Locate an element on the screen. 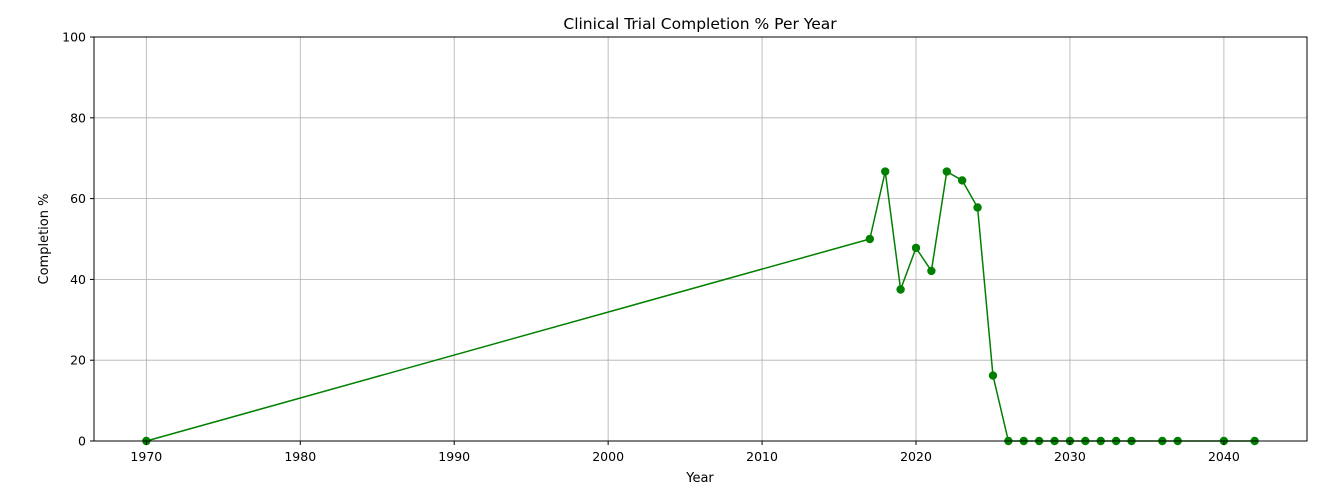  x-tick-label: 2000 is located at coordinates (608, 456).